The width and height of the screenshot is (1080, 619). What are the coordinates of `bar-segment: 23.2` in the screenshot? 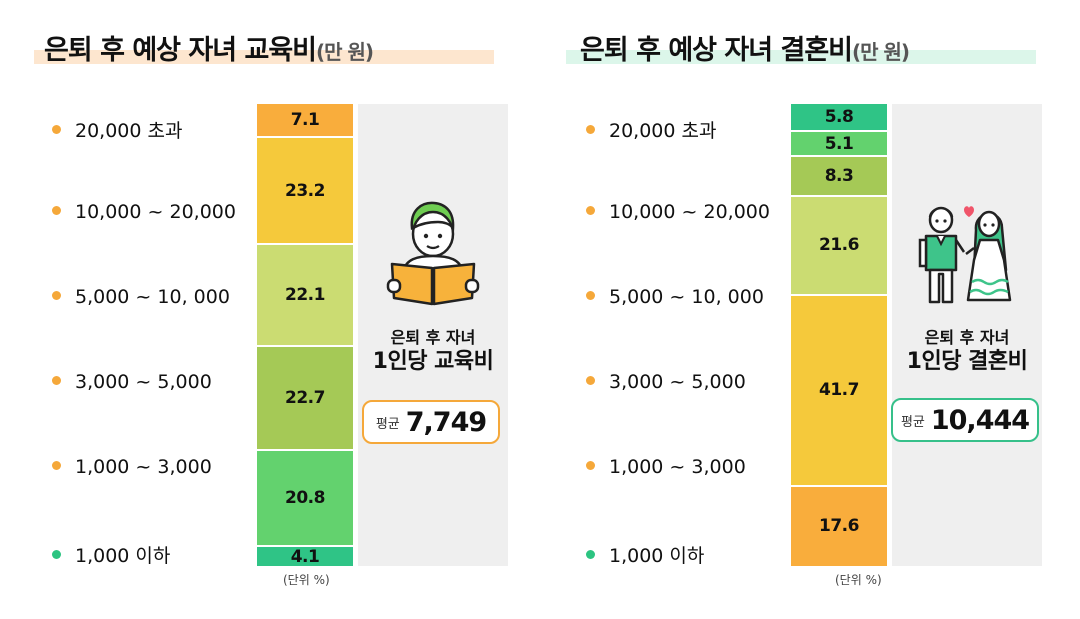 It's located at (305, 190).